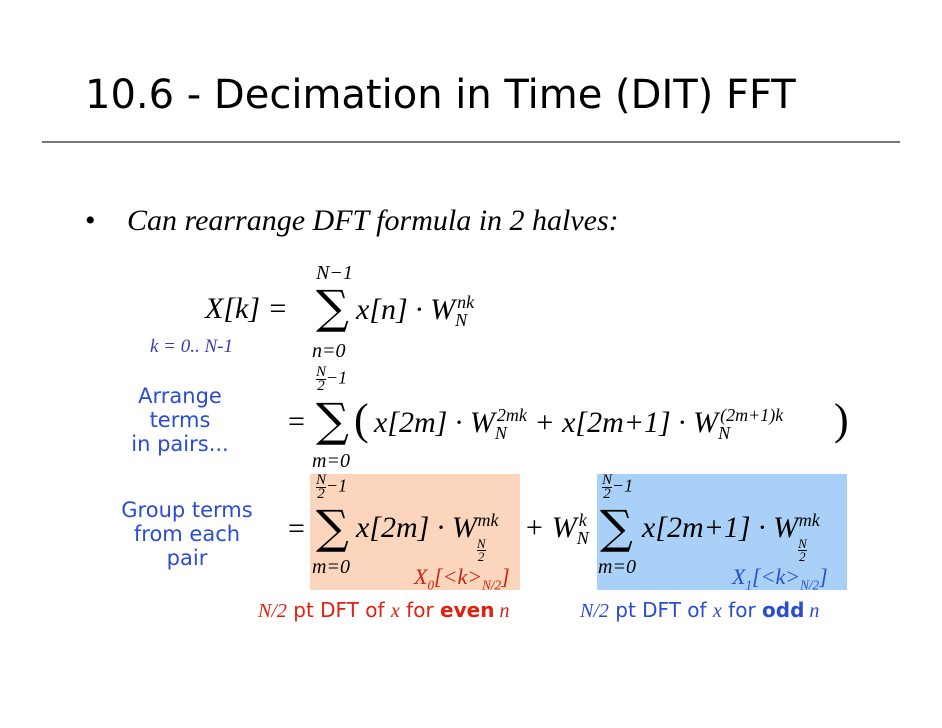 Image resolution: width=942 pixels, height=728 pixels. Describe the element at coordinates (361, 419) in the screenshot. I see `eq2-open: (` at that location.